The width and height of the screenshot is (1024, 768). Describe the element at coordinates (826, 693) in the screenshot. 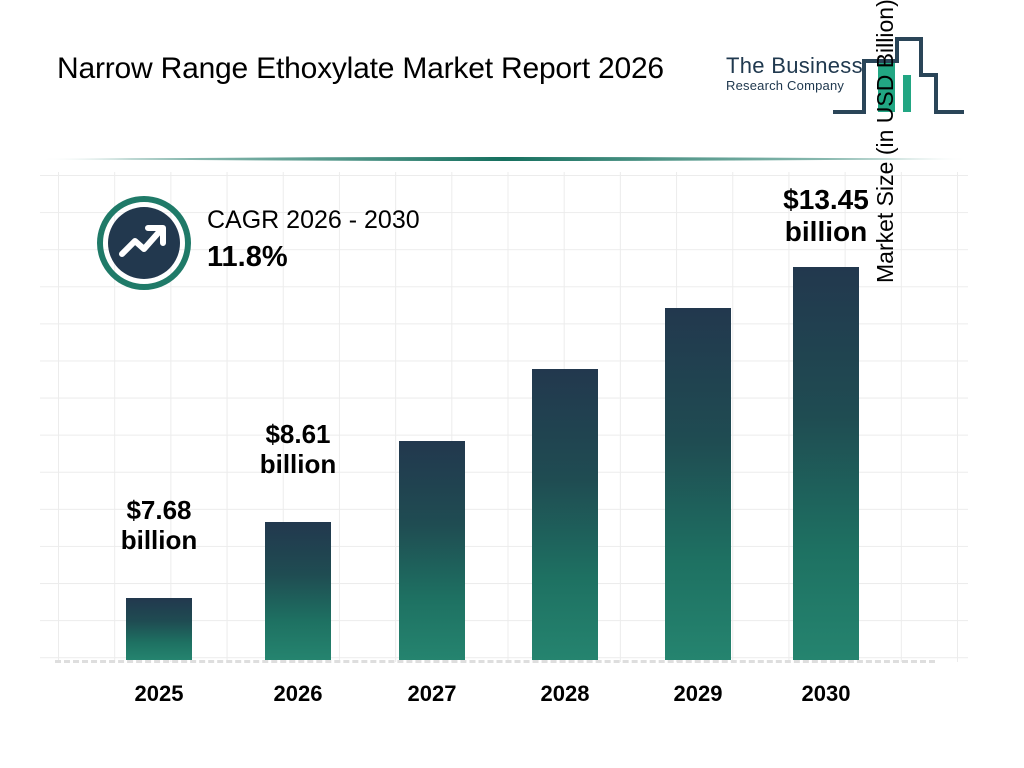

I see `x-axis-label-2030: 2030` at that location.